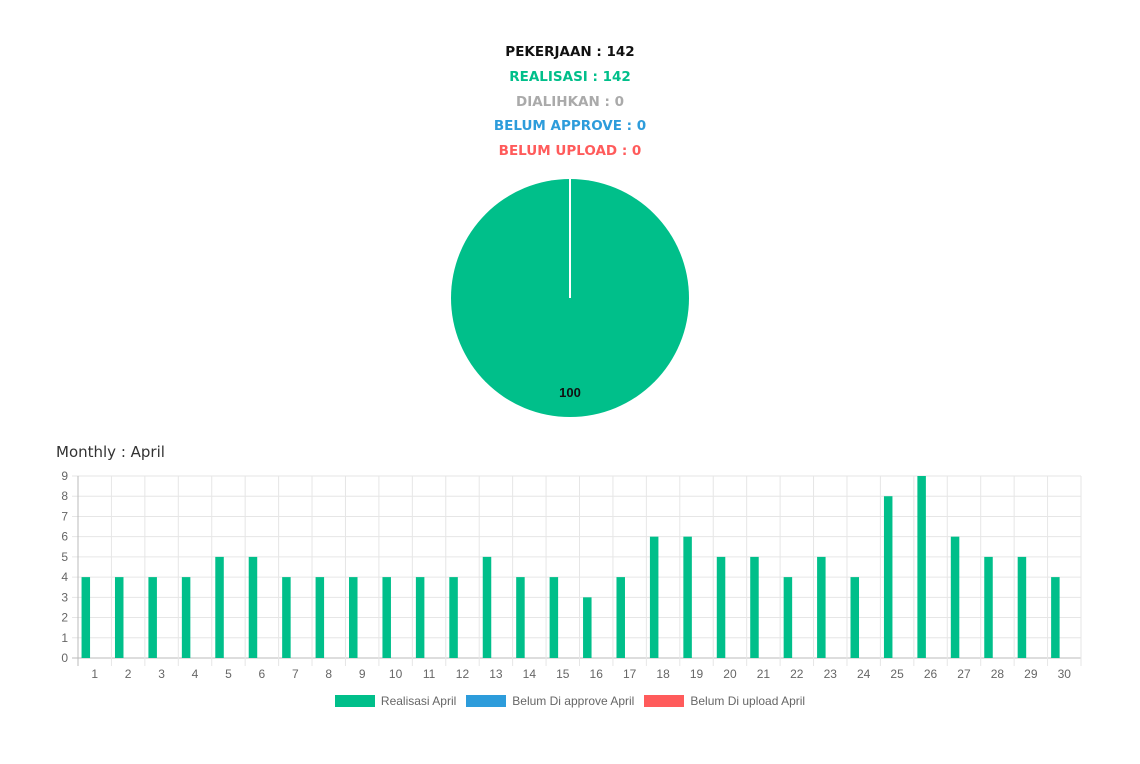 The image size is (1140, 764). Describe the element at coordinates (570, 298) in the screenshot. I see `pie-chart: 100` at that location.